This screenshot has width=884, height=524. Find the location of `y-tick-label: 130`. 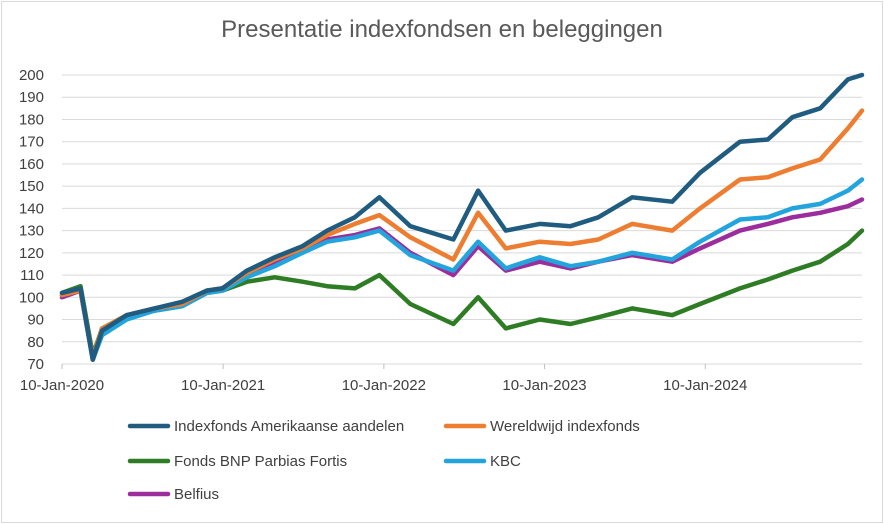

y-tick-label: 130 is located at coordinates (31, 231).